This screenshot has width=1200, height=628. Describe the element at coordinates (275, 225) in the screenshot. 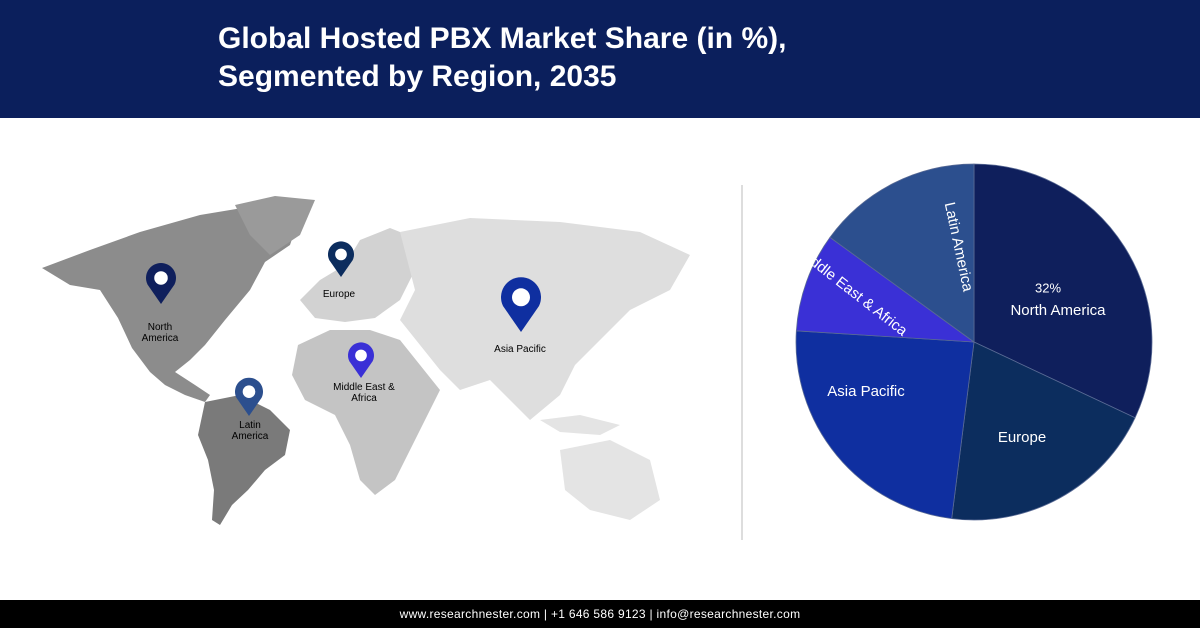

I see `greenland` at that location.